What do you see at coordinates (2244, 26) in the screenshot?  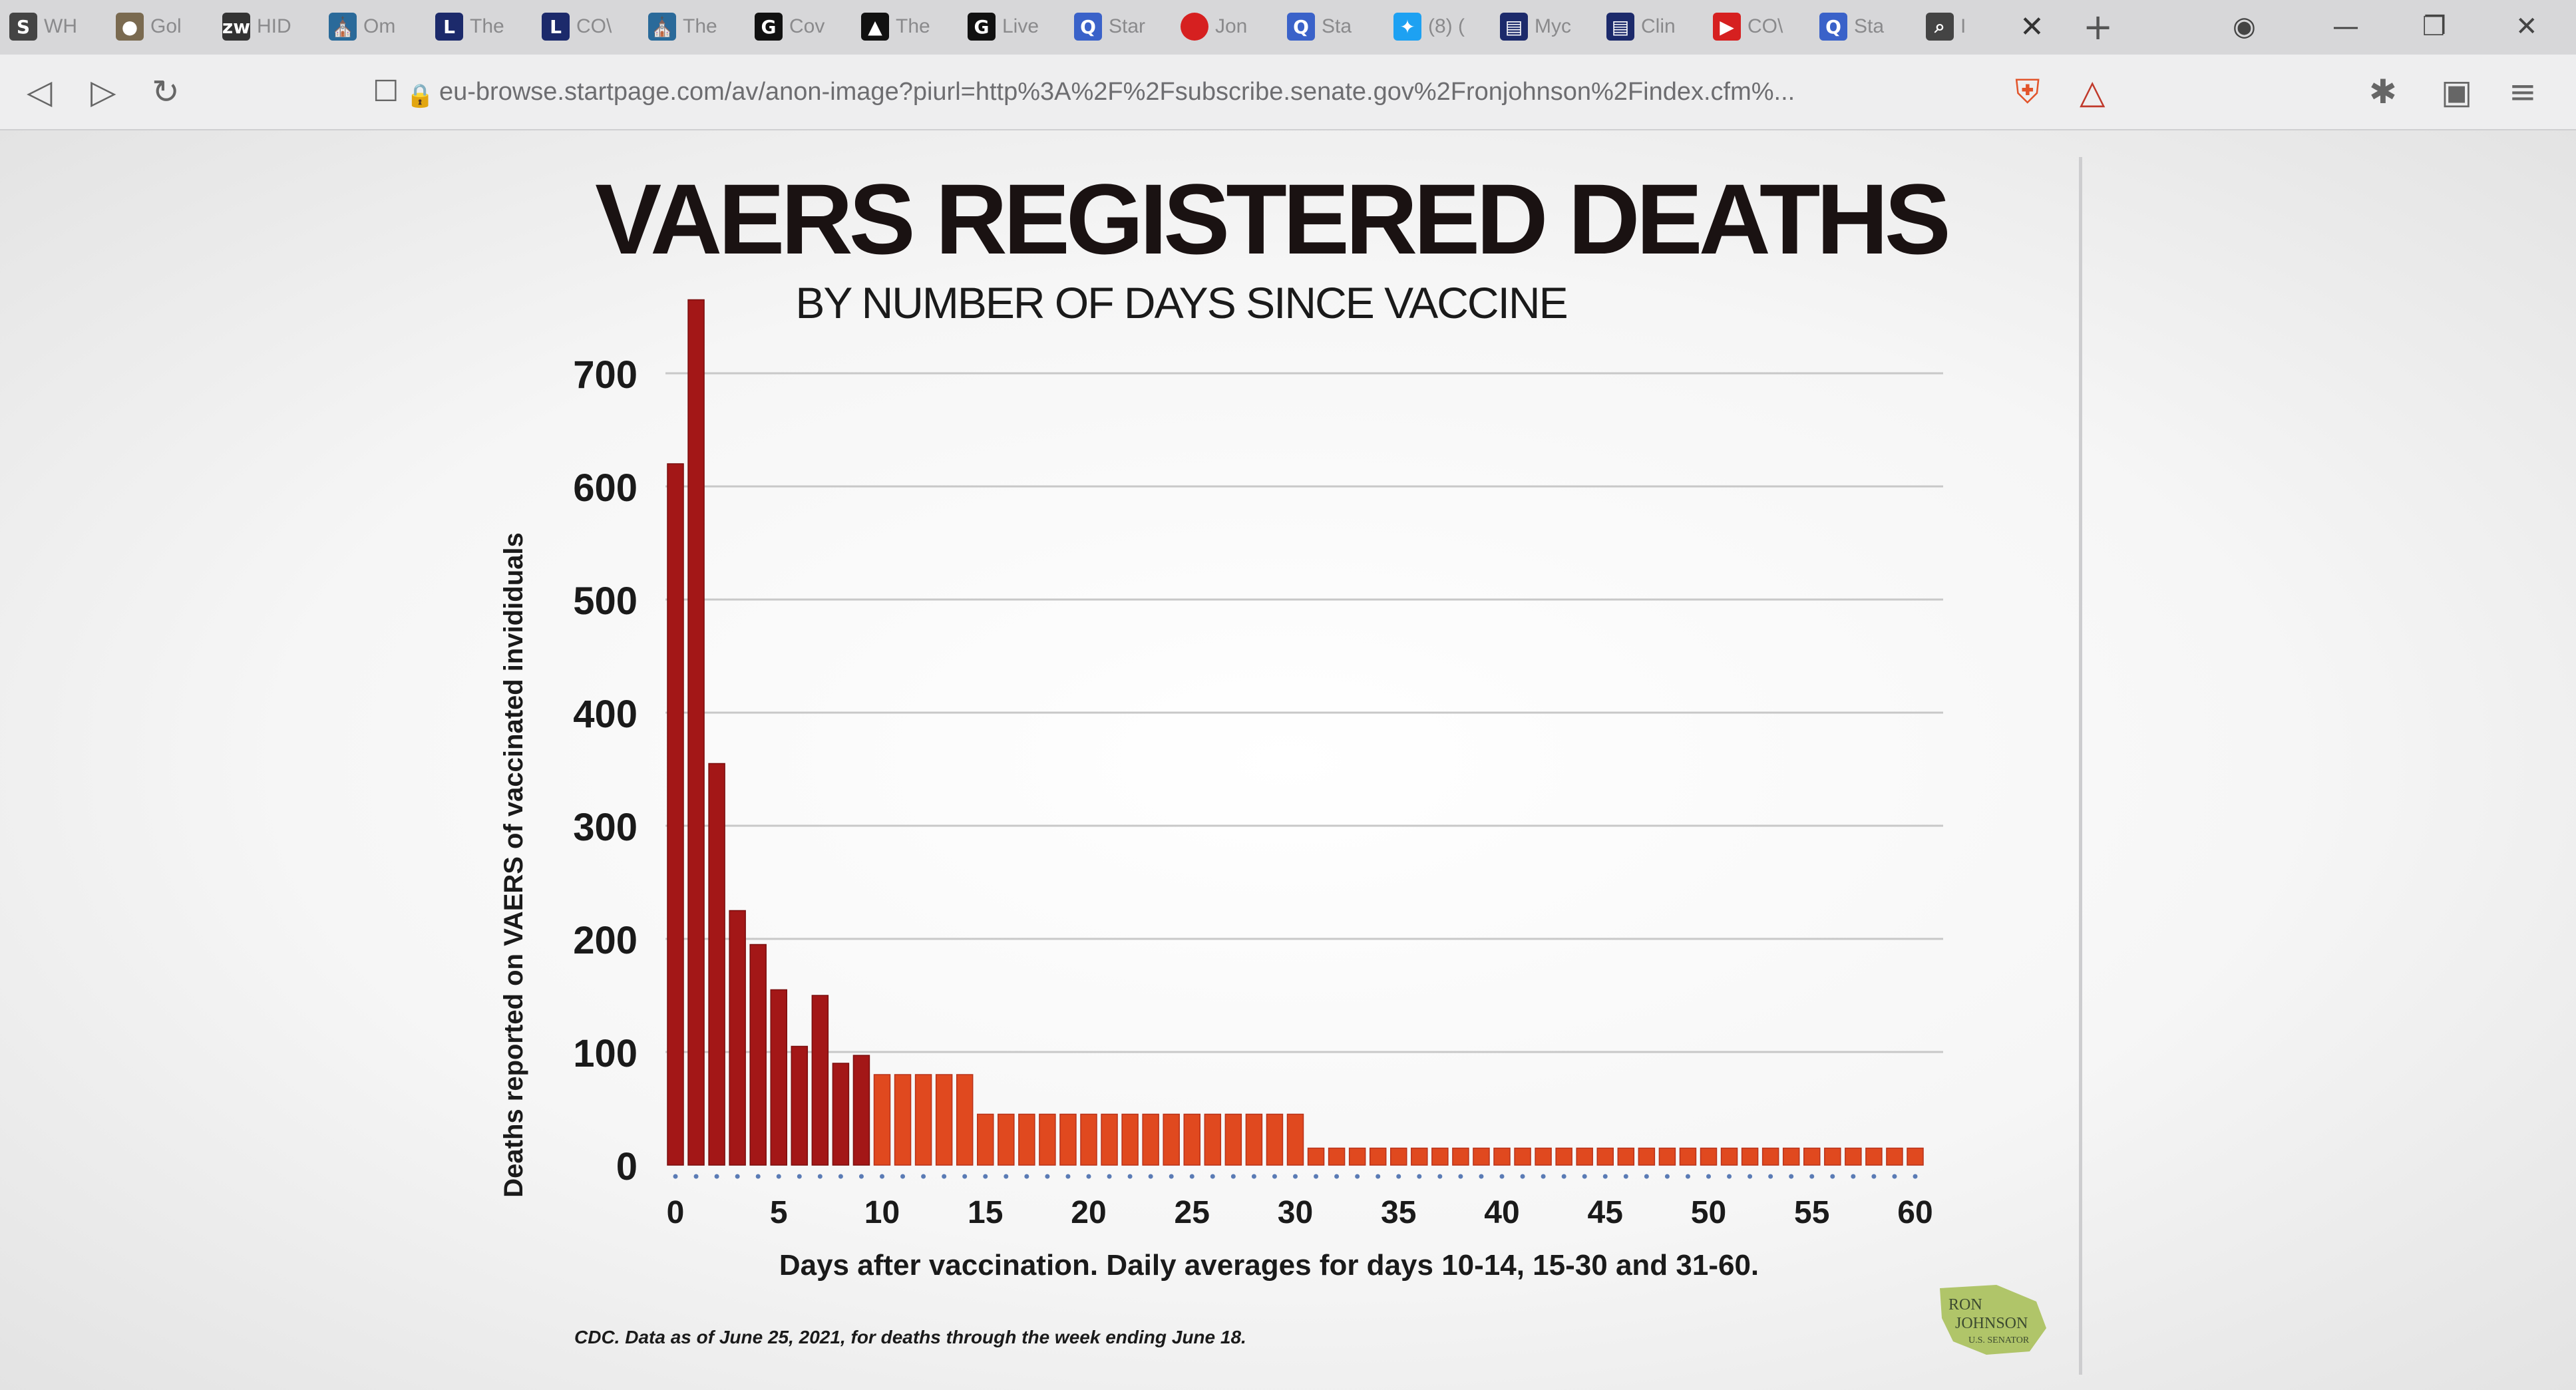 I see `window-menu-icon: ◉` at bounding box center [2244, 26].